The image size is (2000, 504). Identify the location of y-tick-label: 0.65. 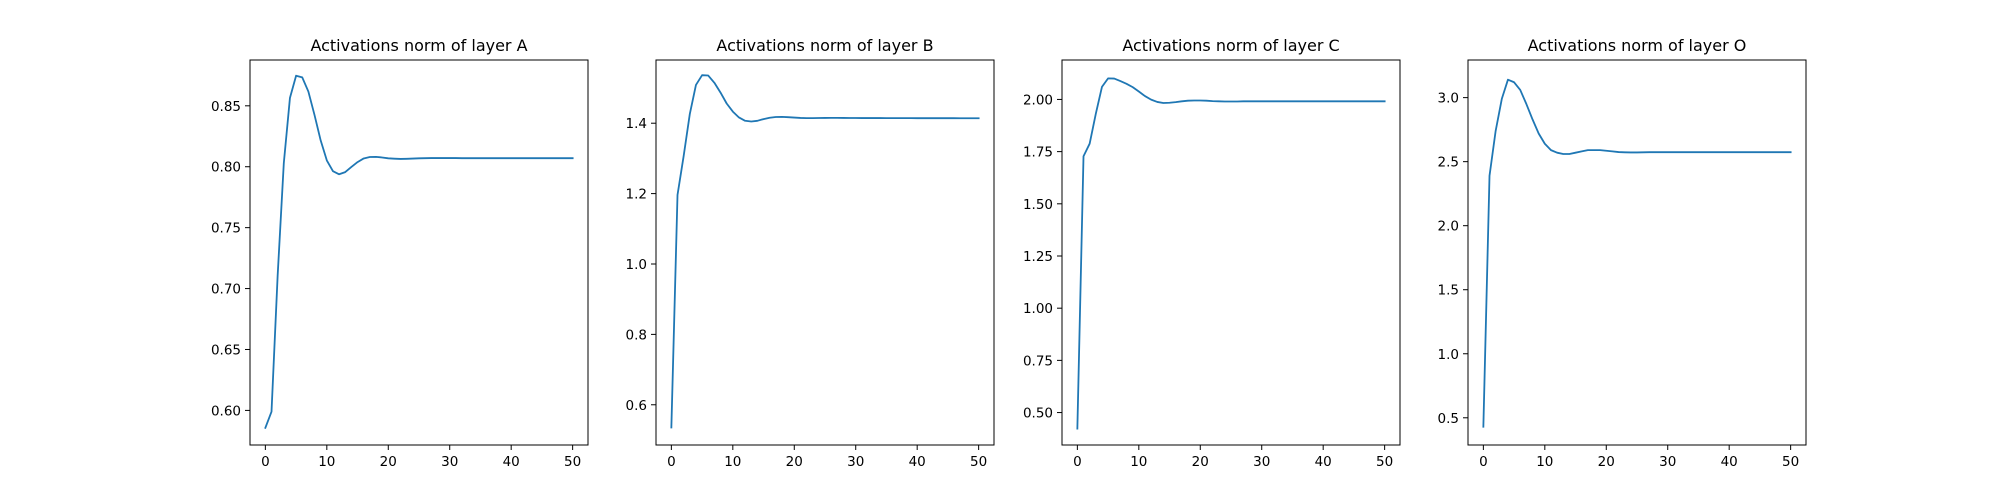
(226, 350).